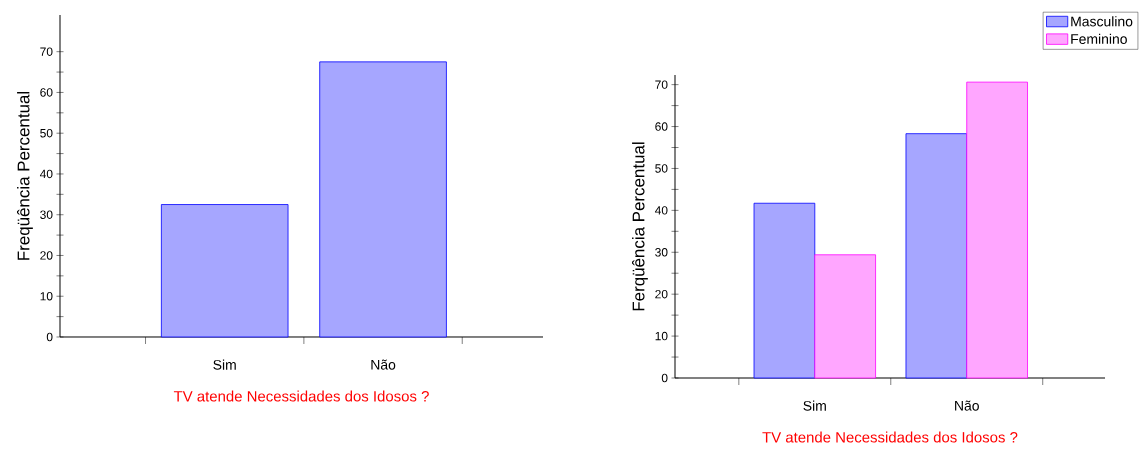 The width and height of the screenshot is (1141, 453). I want to click on y-axis-title: Freqüência Percentual, so click(25, 175).